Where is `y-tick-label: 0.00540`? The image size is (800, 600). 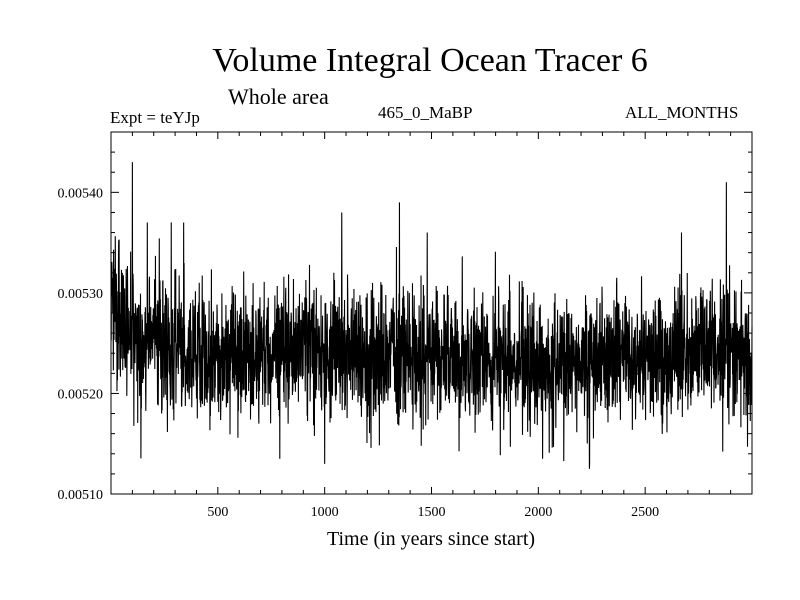 y-tick-label: 0.00540 is located at coordinates (81, 193).